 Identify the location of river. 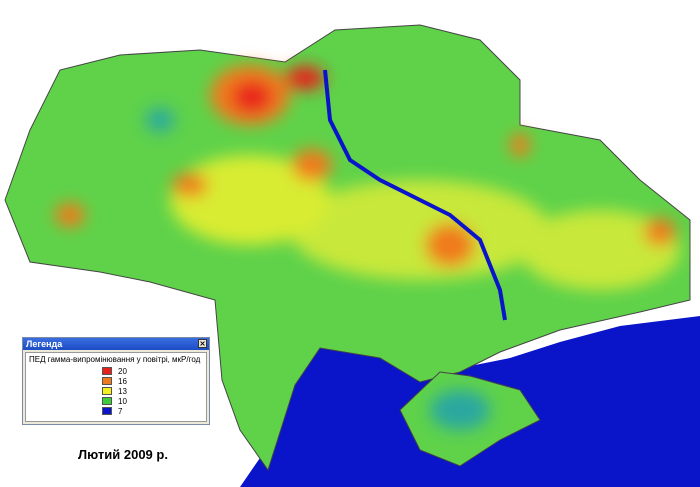
(415, 195).